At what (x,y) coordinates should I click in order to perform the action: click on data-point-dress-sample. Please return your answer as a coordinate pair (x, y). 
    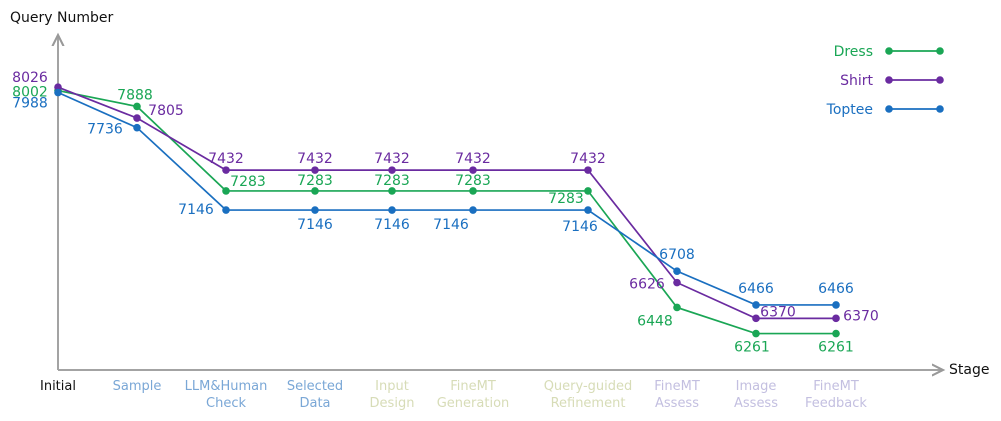
    Looking at the image, I should click on (137, 106).